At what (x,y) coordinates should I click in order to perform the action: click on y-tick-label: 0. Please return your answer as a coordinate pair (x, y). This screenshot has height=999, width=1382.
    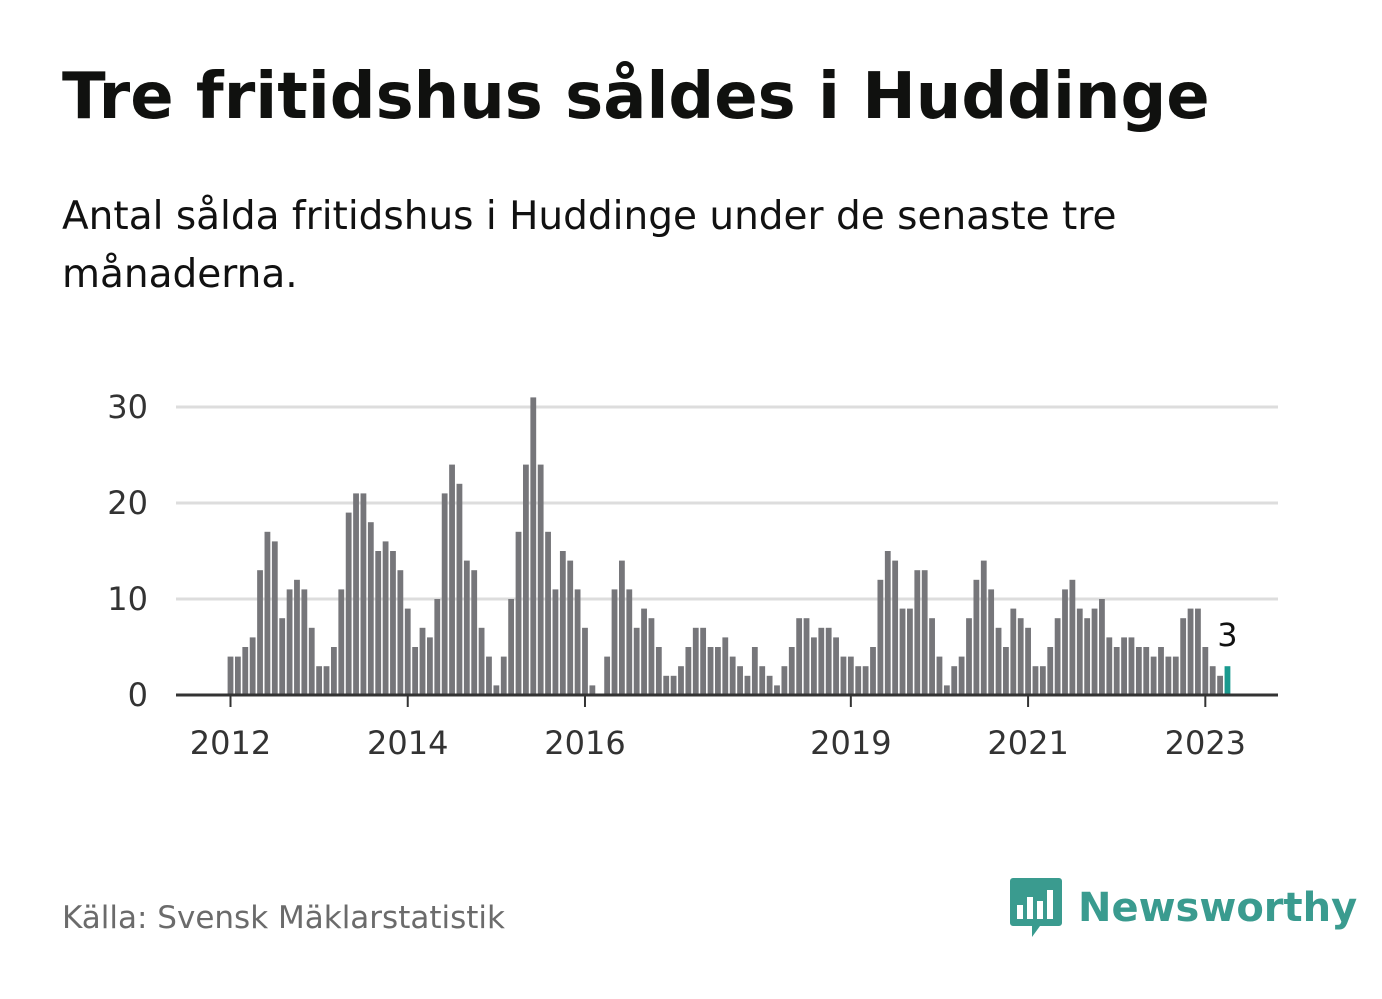
    Looking at the image, I should click on (138, 695).